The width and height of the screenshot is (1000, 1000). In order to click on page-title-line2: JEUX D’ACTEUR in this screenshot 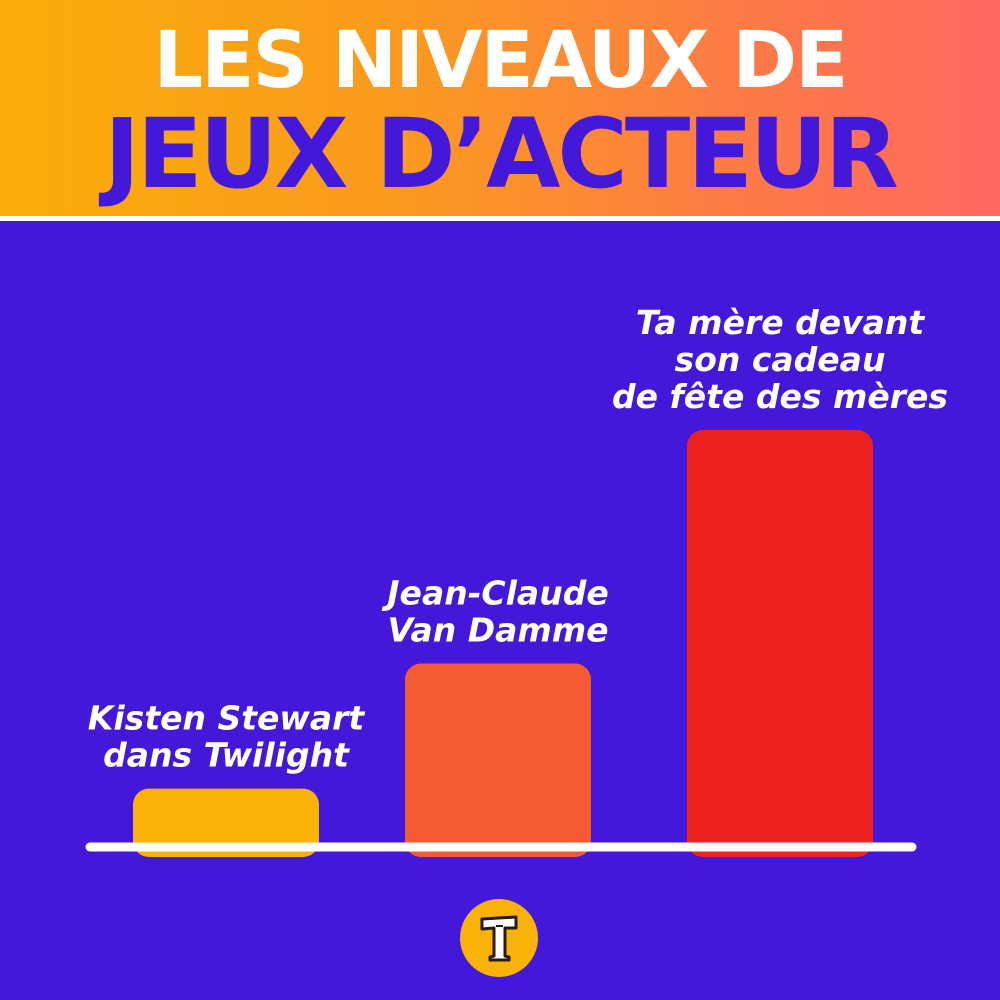, I will do `click(501, 154)`.